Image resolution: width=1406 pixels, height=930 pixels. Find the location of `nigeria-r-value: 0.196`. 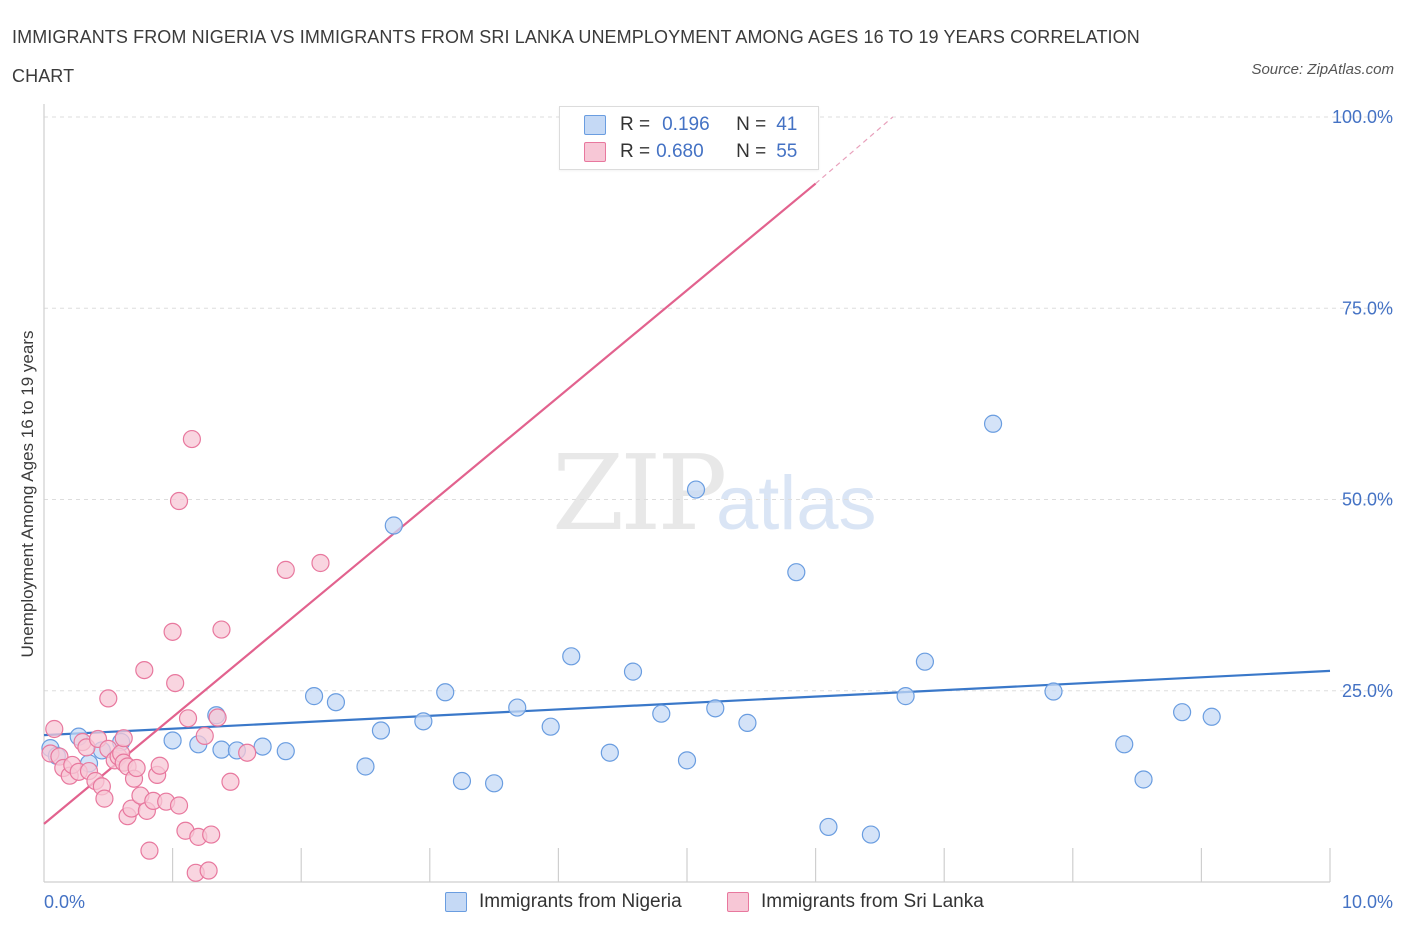

nigeria-r-value: 0.196 is located at coordinates (686, 124).